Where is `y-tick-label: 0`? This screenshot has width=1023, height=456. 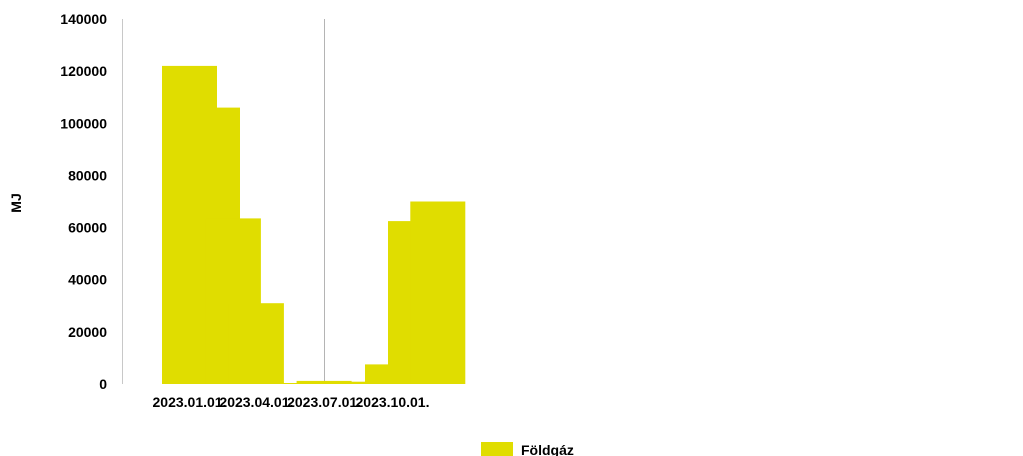 y-tick-label: 0 is located at coordinates (103, 384).